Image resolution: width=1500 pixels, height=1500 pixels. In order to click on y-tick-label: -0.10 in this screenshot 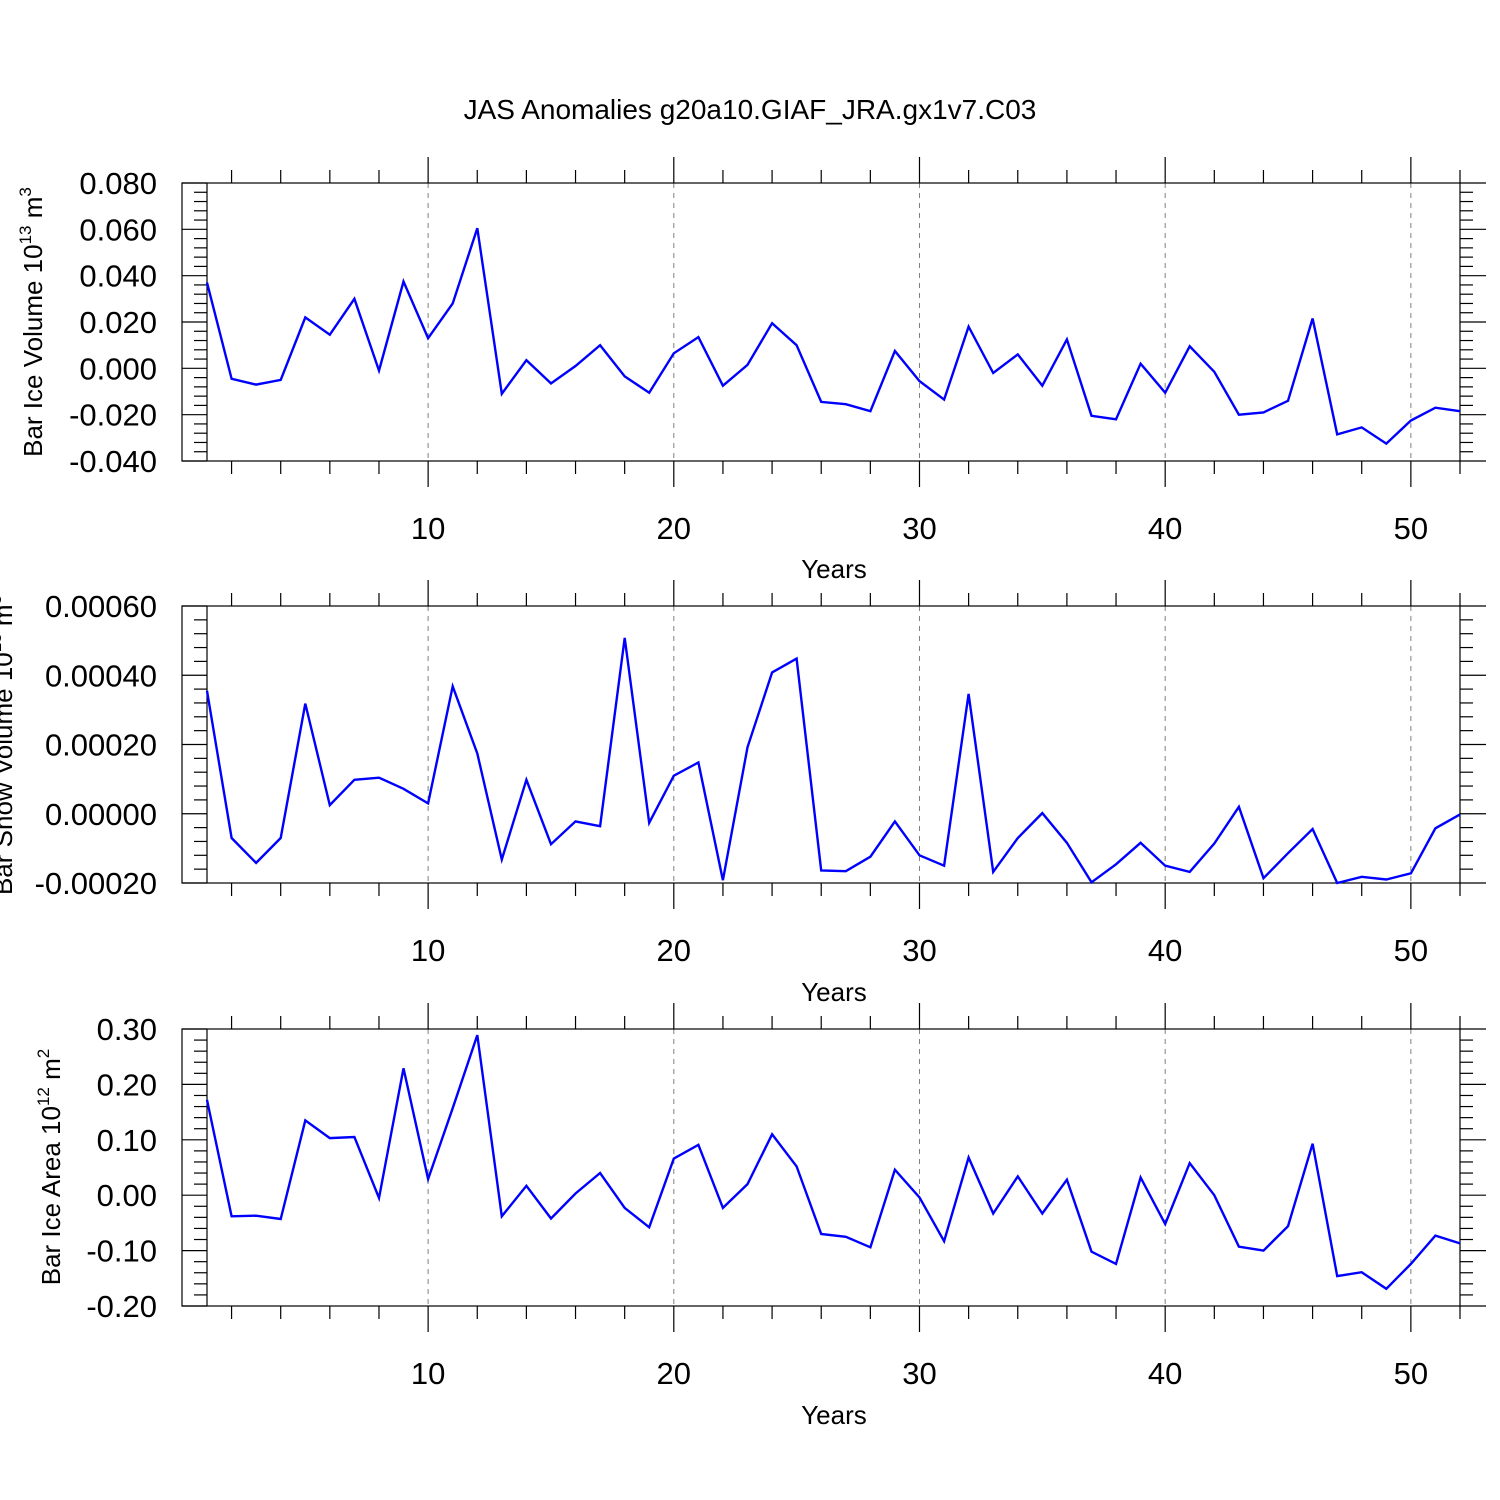, I will do `click(121, 1251)`.